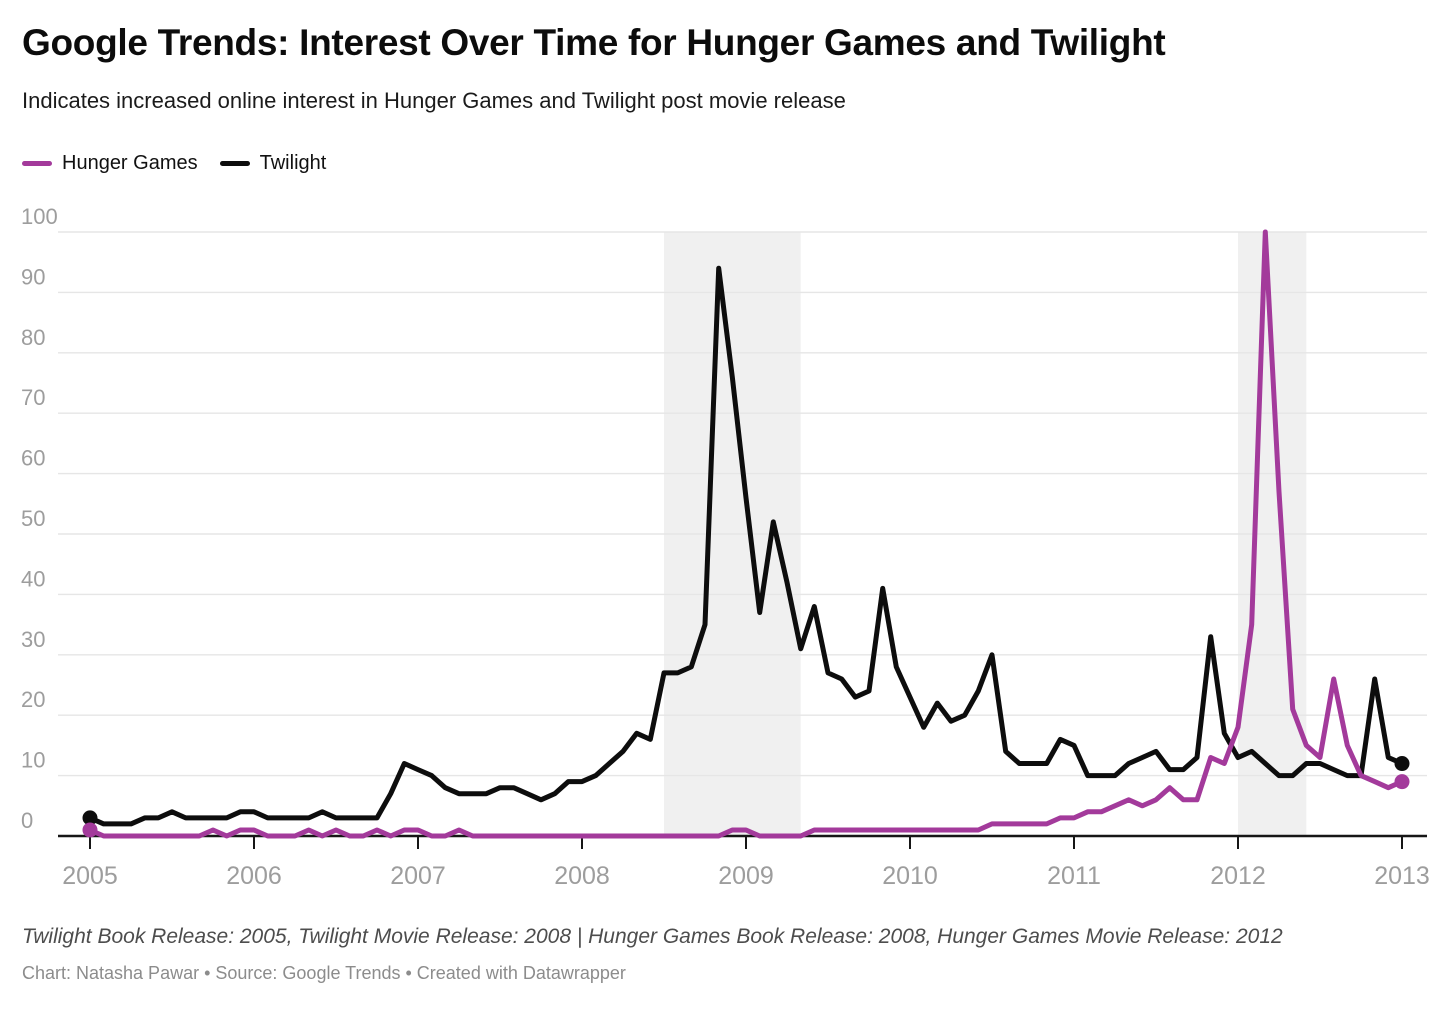  Describe the element at coordinates (33, 397) in the screenshot. I see `y-axis-tick-label: 70` at that location.